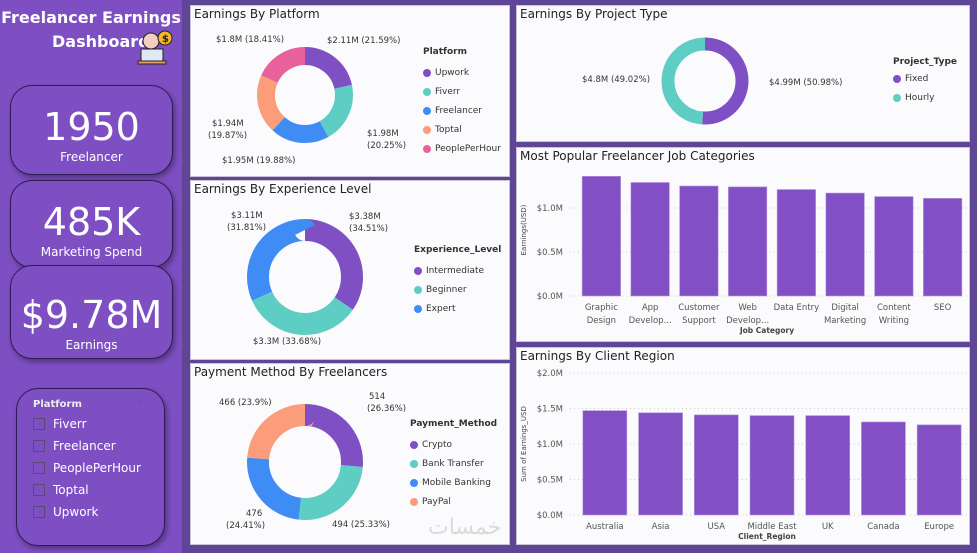 The height and width of the screenshot is (553, 977). What do you see at coordinates (601, 321) in the screenshot?
I see `x-tick-label: Design` at bounding box center [601, 321].